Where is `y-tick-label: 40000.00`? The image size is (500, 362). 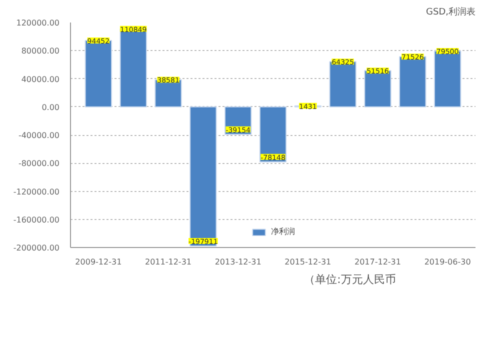 y-tick-label: 40000.00 is located at coordinates (40, 79).